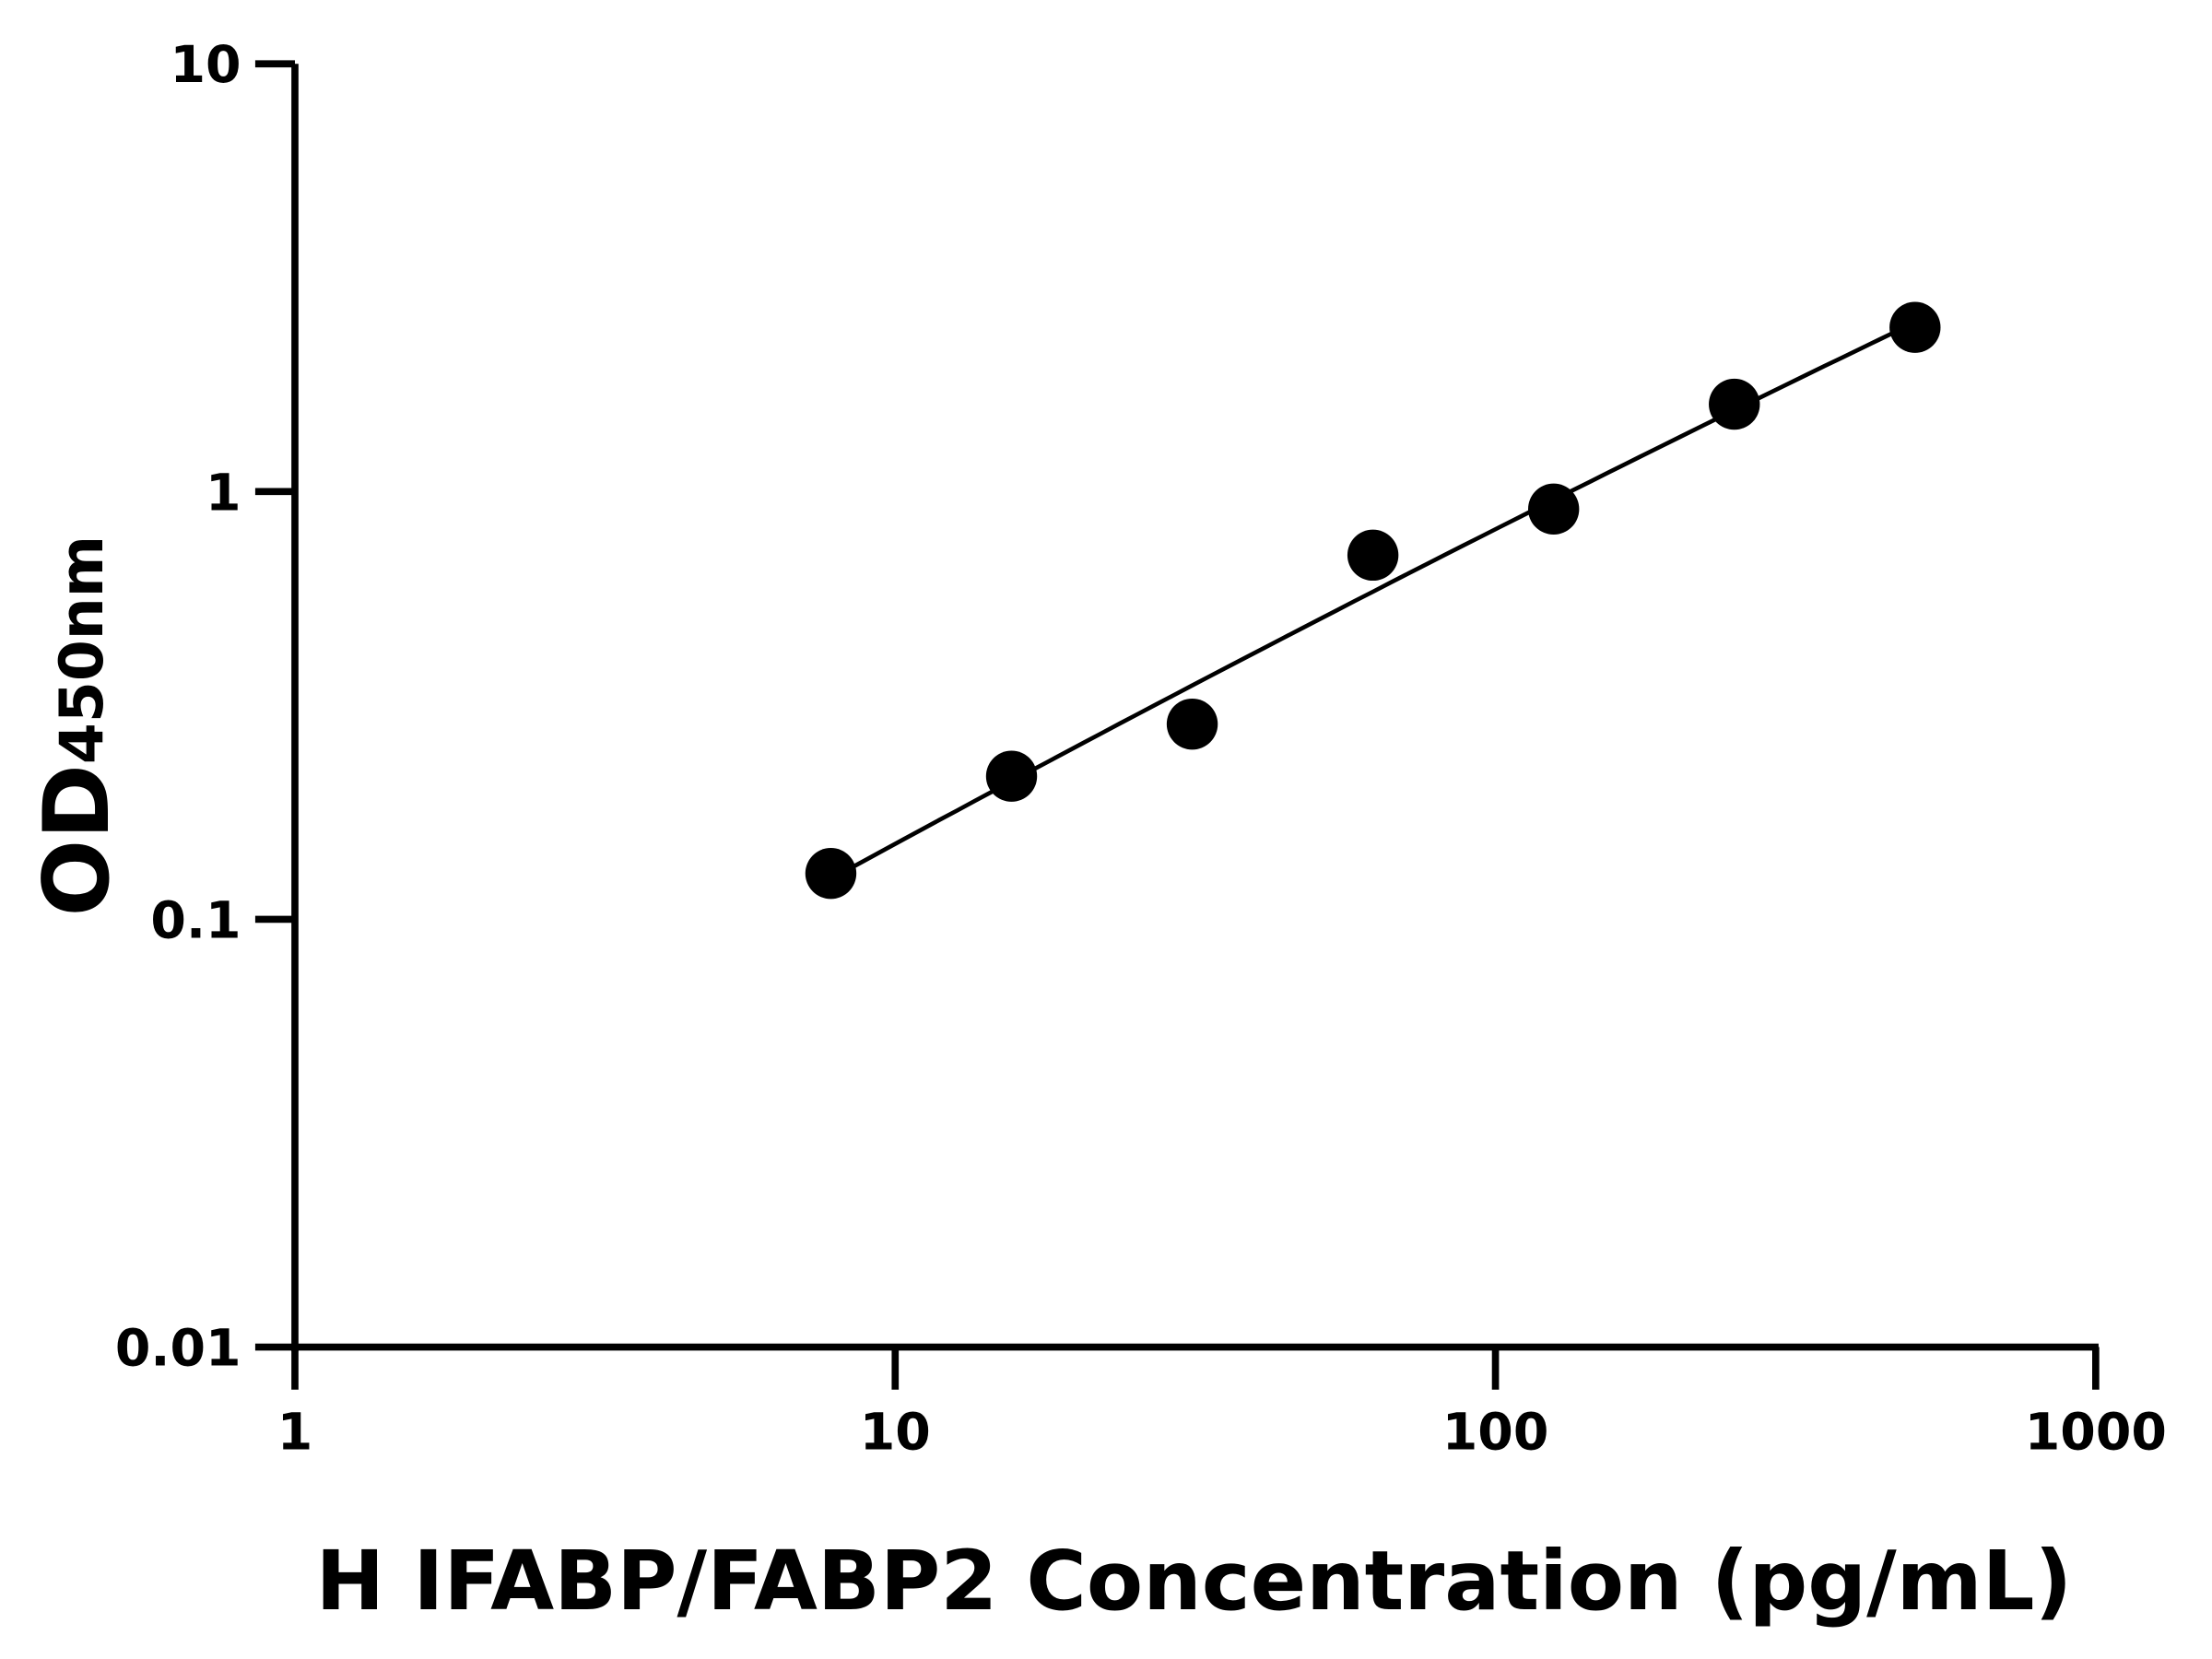  I want to click on y-axis-label: OD450nm, so click(77, 726).